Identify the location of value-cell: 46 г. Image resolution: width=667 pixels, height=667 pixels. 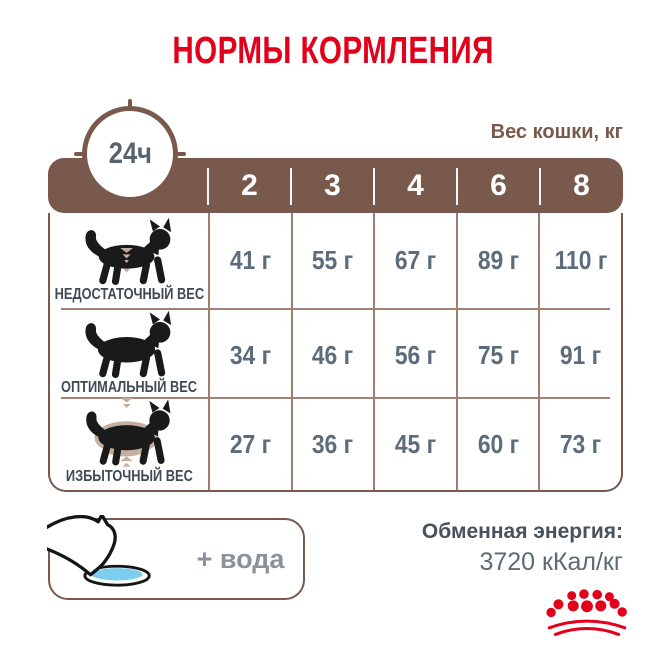
(332, 355).